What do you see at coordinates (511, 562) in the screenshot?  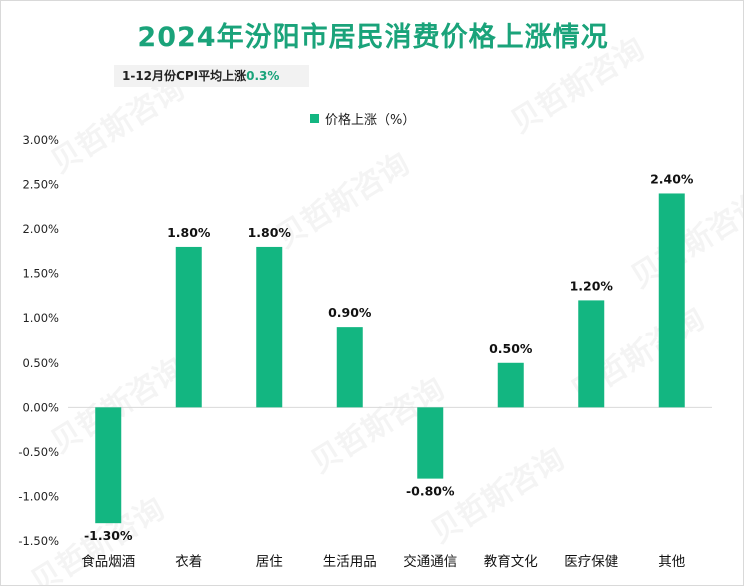 I see `category-label: 教育文化` at bounding box center [511, 562].